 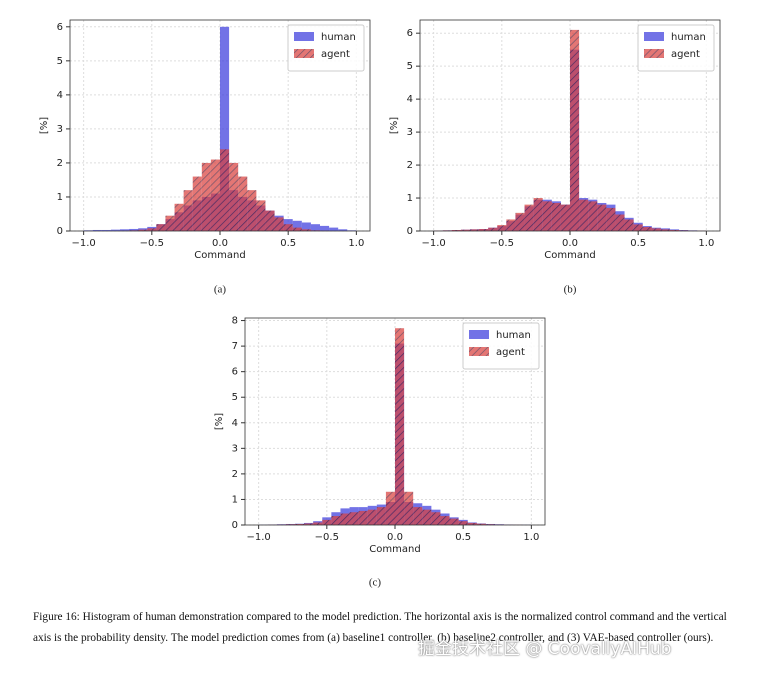 I want to click on y-tick-label: 1, so click(x=410, y=198).